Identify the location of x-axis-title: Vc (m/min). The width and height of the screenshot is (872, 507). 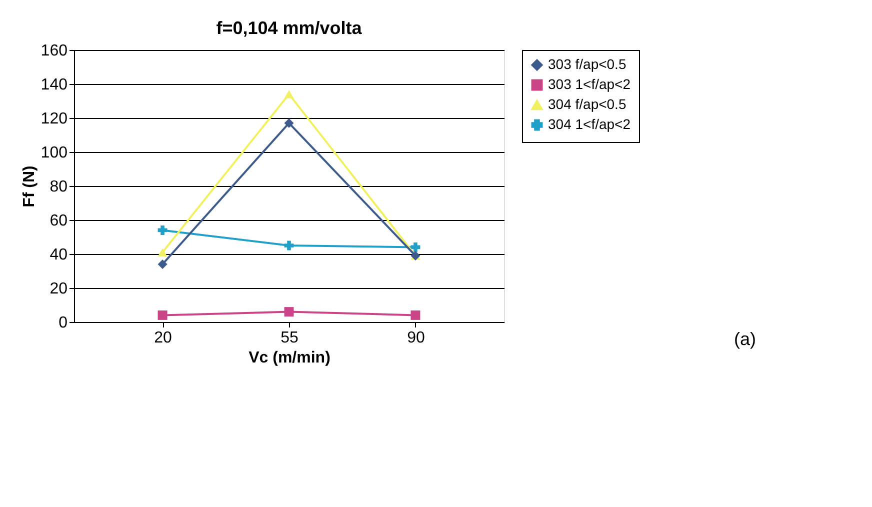
(289, 358).